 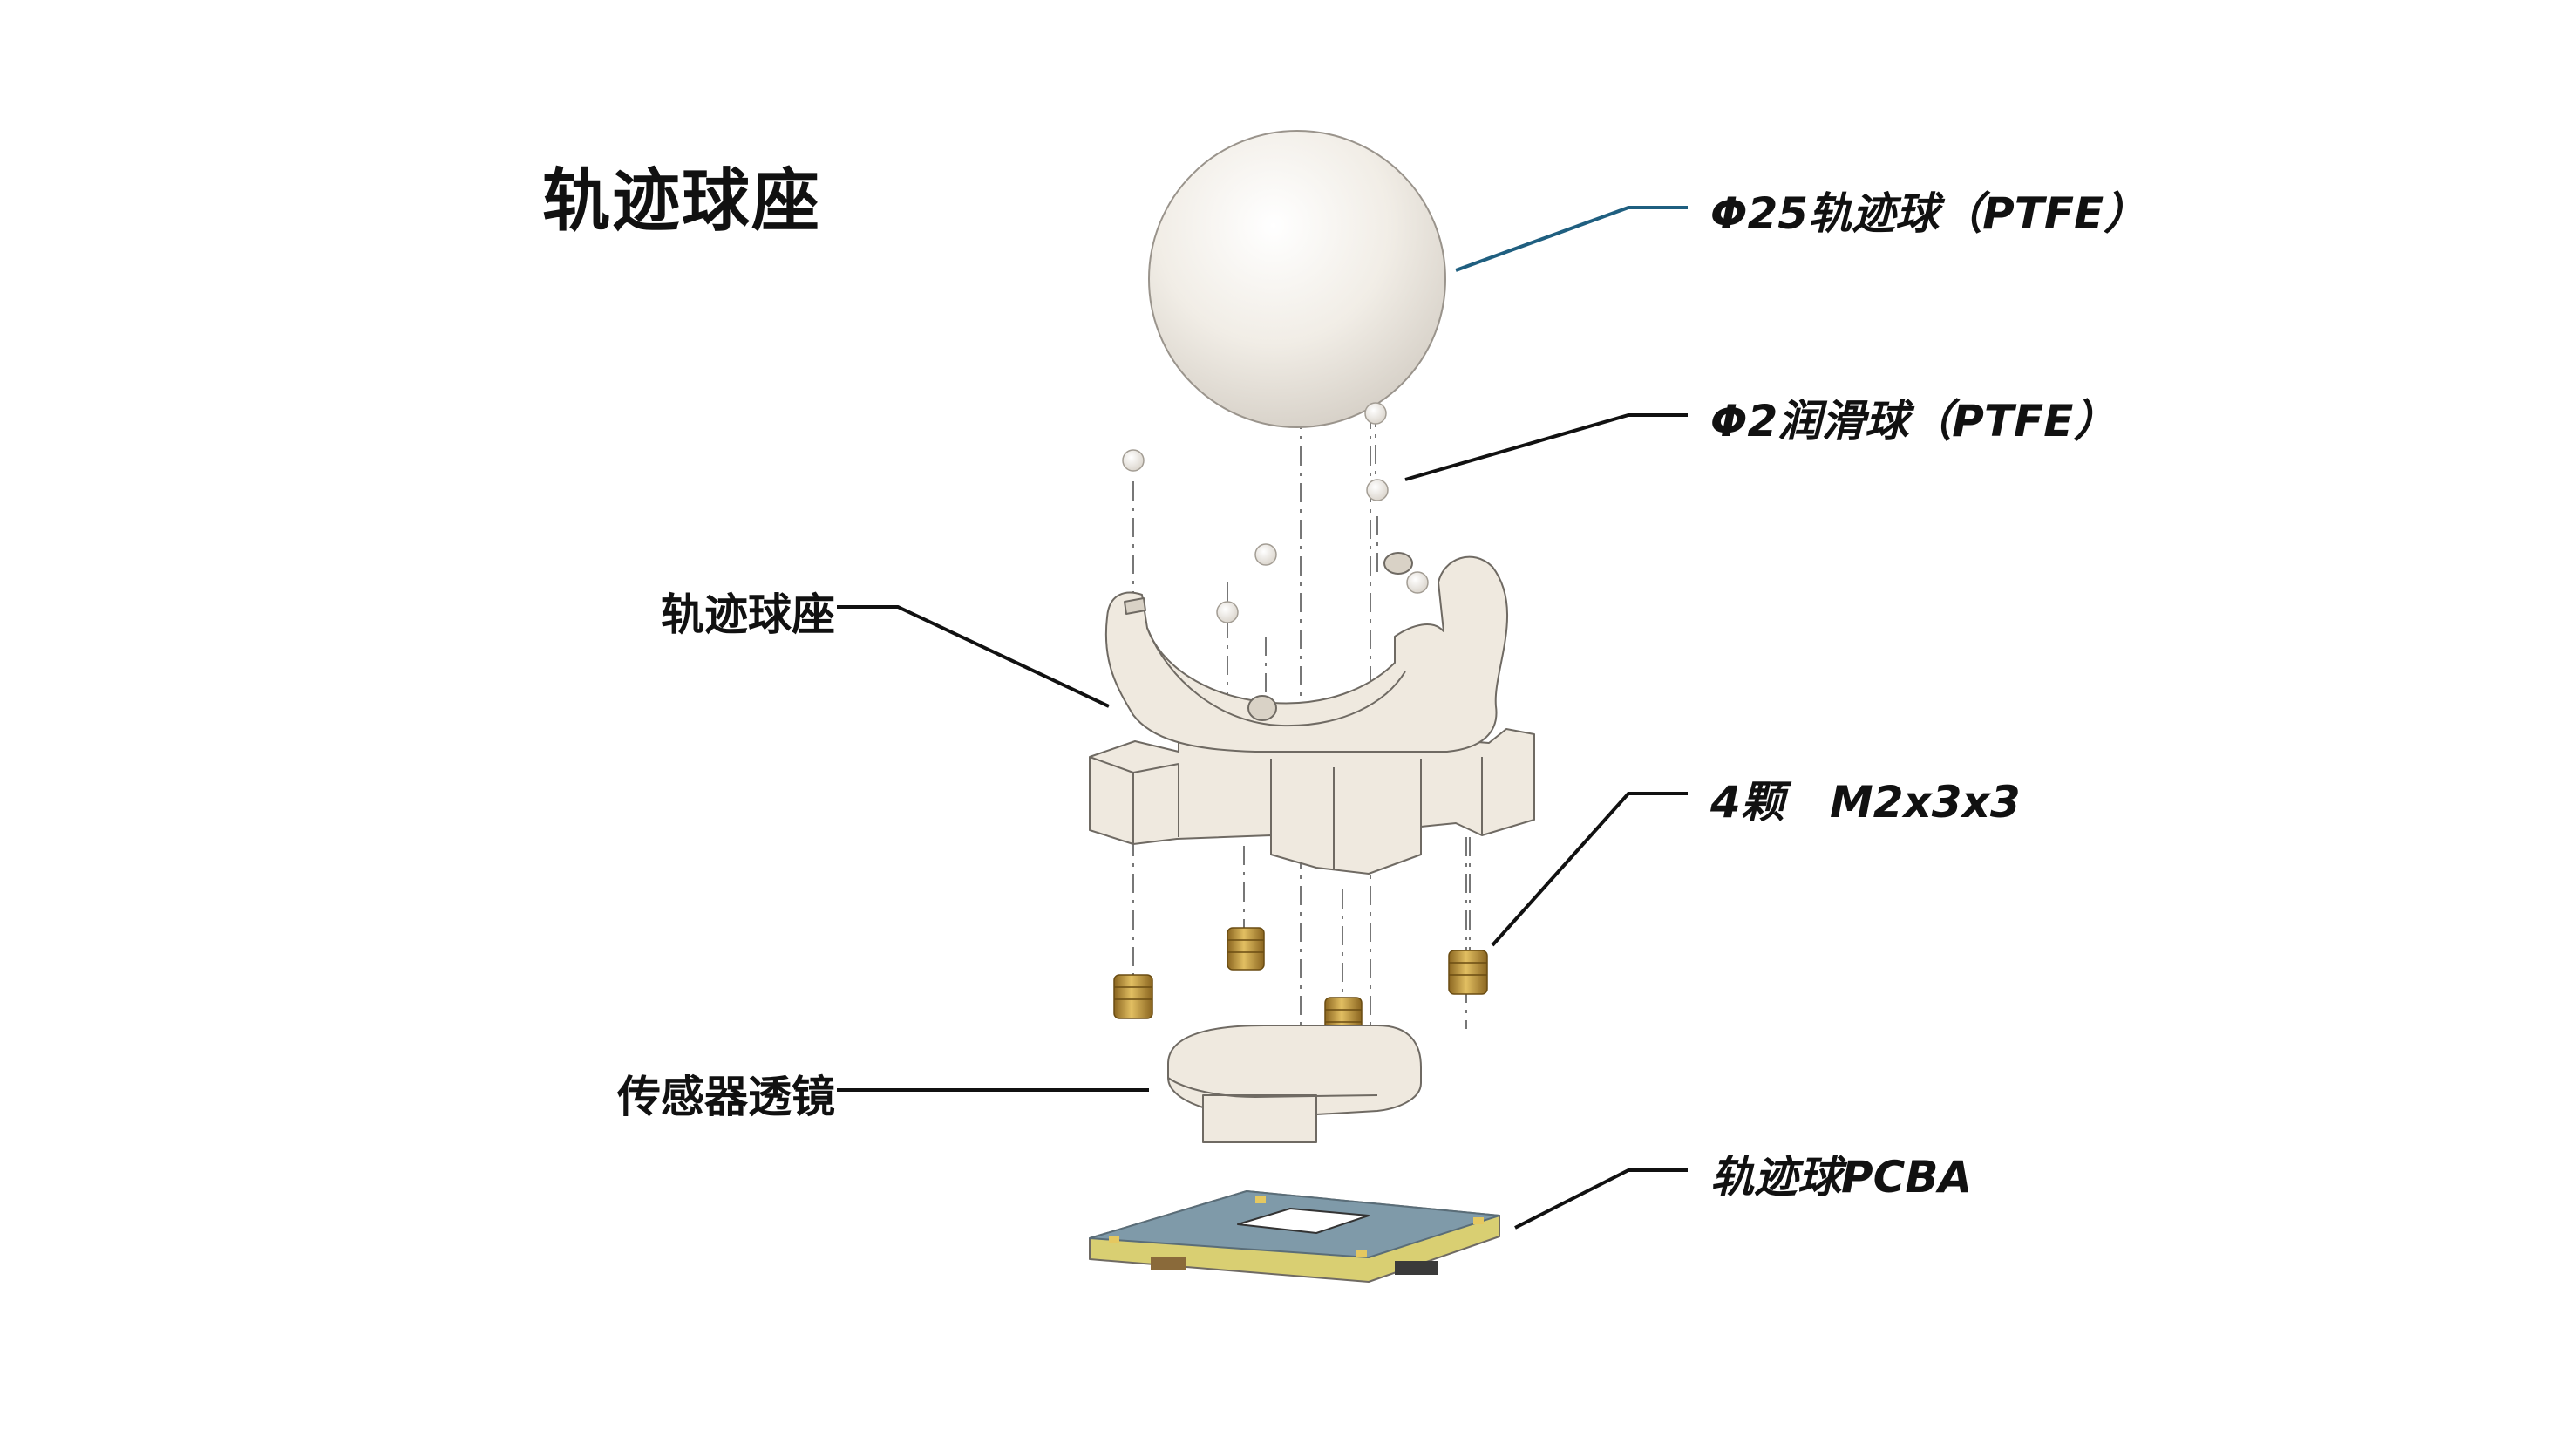 I want to click on page-title: 轨迹球座, so click(x=682, y=201).